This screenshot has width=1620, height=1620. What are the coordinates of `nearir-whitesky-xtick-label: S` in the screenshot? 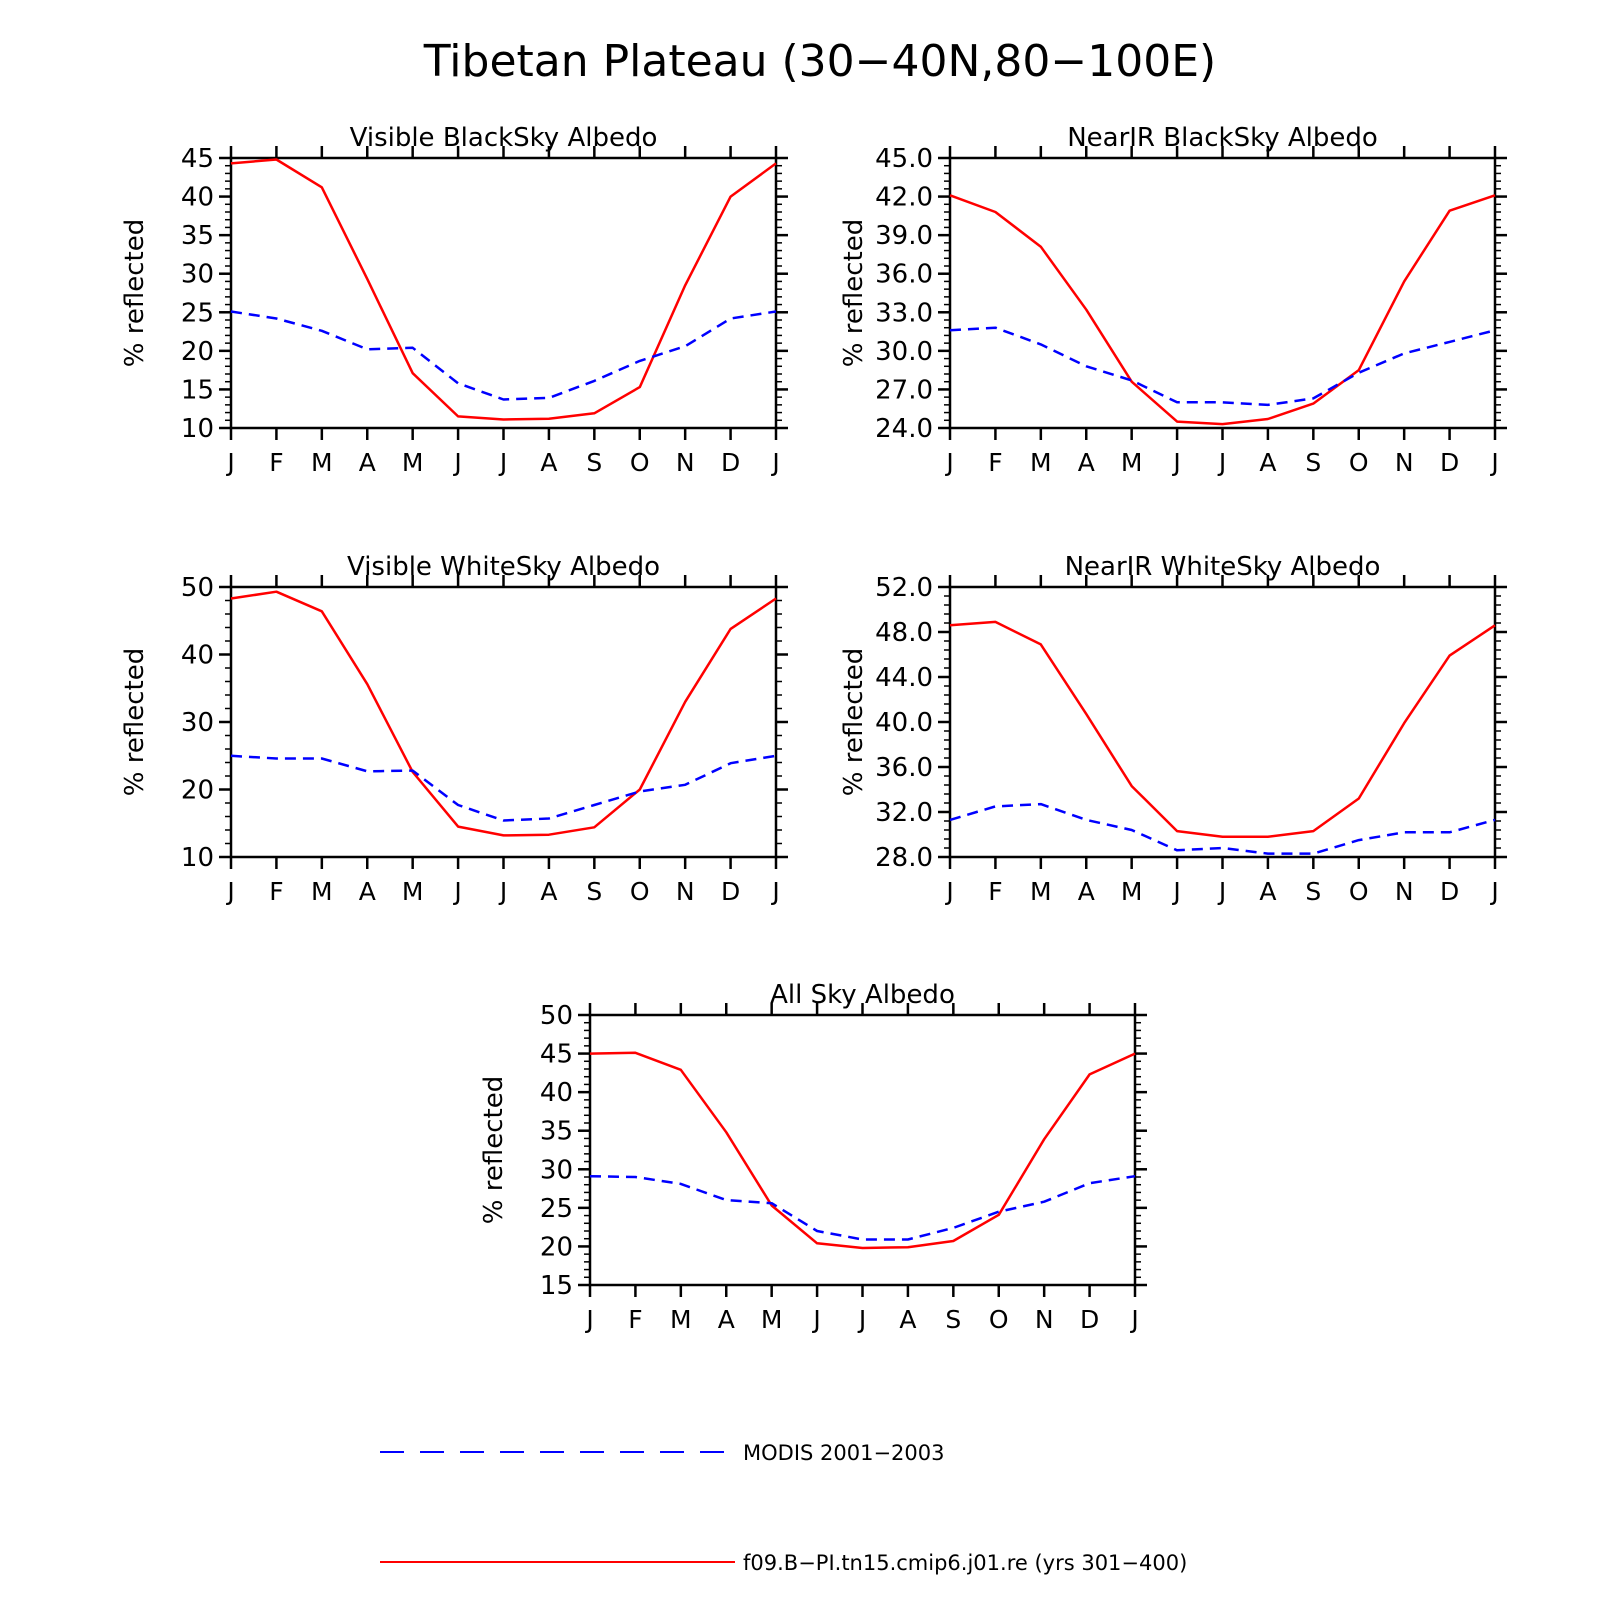 It's located at (1313, 891).